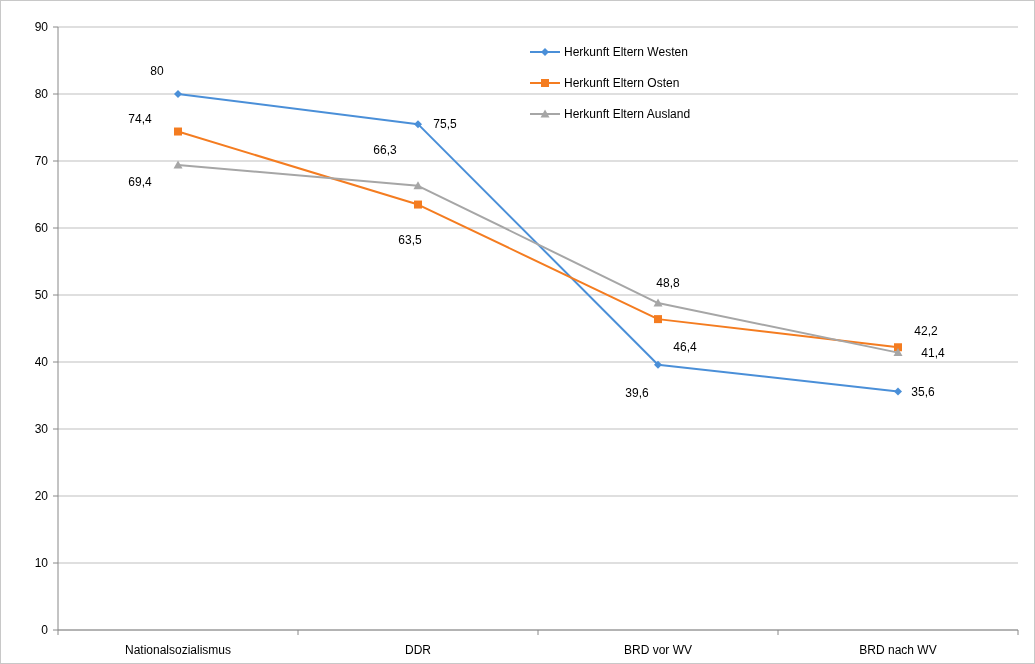 The image size is (1035, 664). Describe the element at coordinates (41, 563) in the screenshot. I see `y-tick-label: 10` at that location.